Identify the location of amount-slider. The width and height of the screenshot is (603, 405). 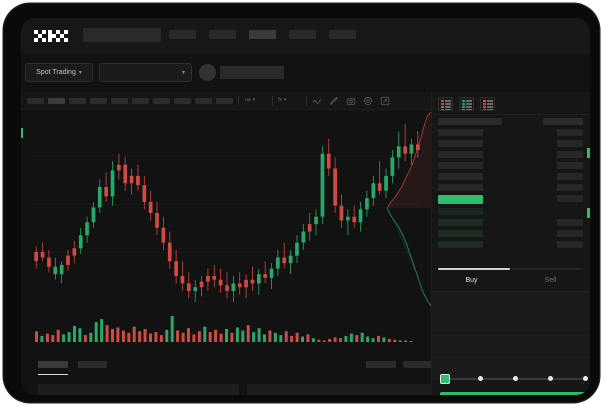
(514, 379).